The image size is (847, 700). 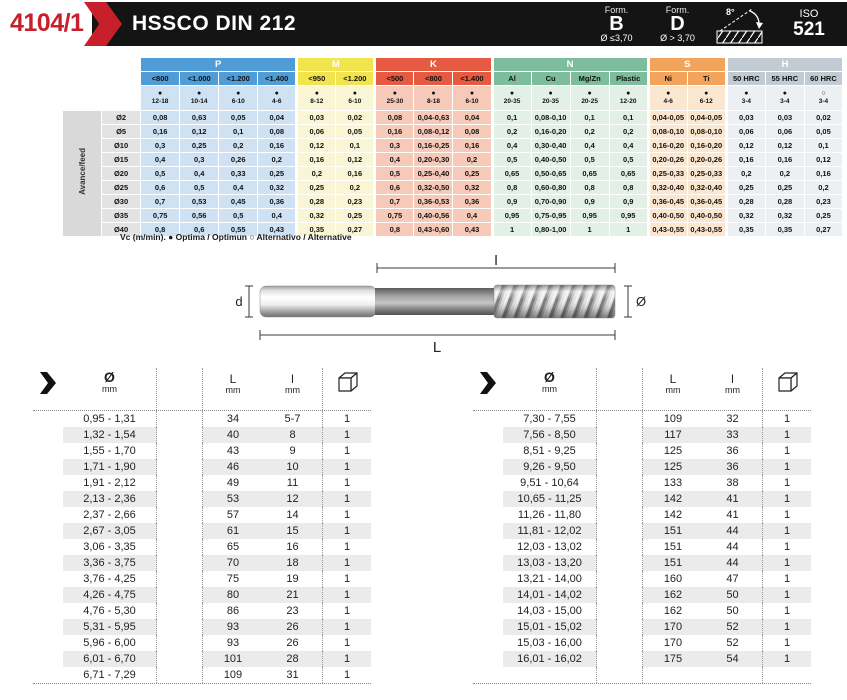 What do you see at coordinates (707, 159) in the screenshot?
I see `feed-cell: 0,20-0,26` at bounding box center [707, 159].